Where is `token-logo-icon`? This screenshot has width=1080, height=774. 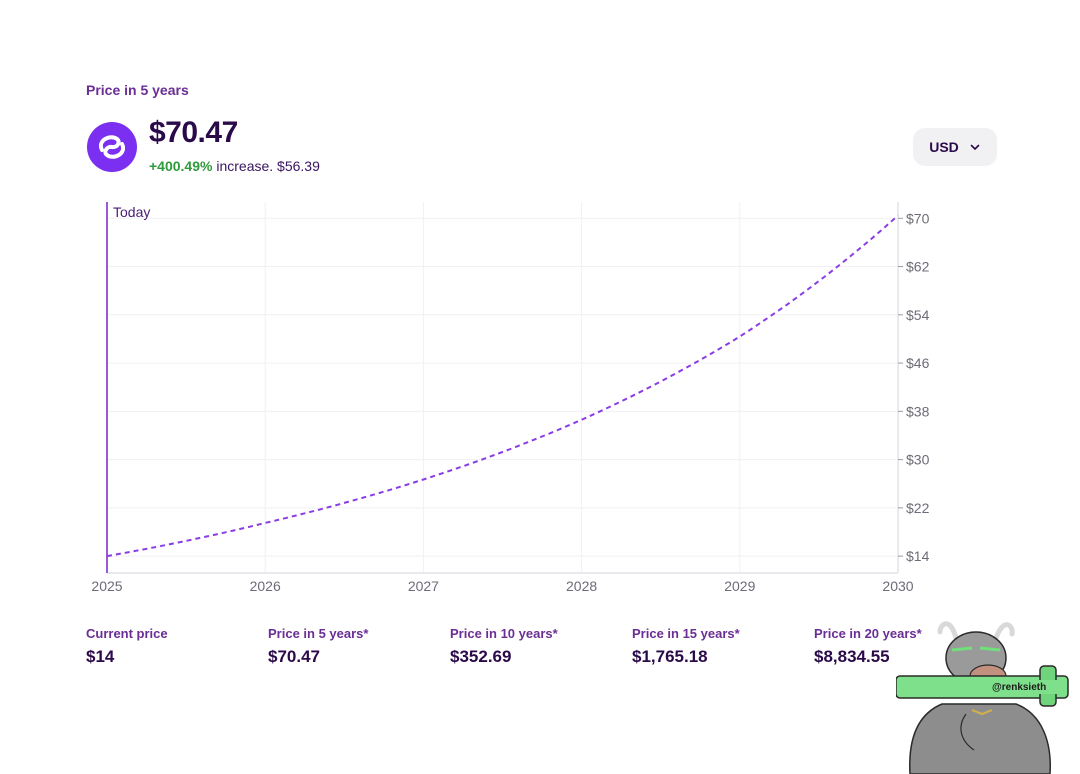
token-logo-icon is located at coordinates (112, 147).